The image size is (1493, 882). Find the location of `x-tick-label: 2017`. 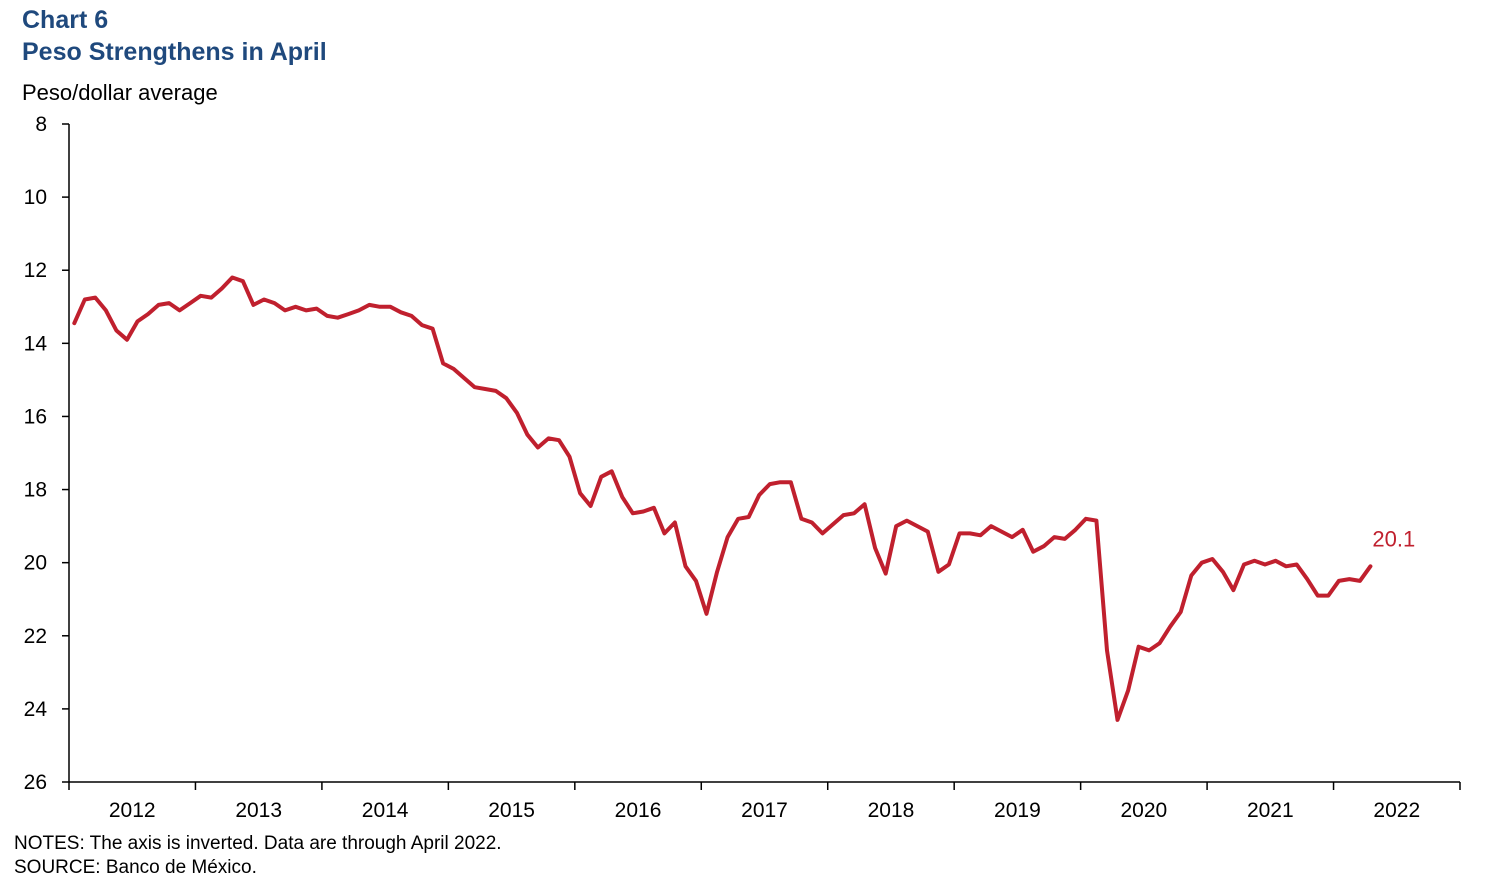

x-tick-label: 2017 is located at coordinates (764, 810).